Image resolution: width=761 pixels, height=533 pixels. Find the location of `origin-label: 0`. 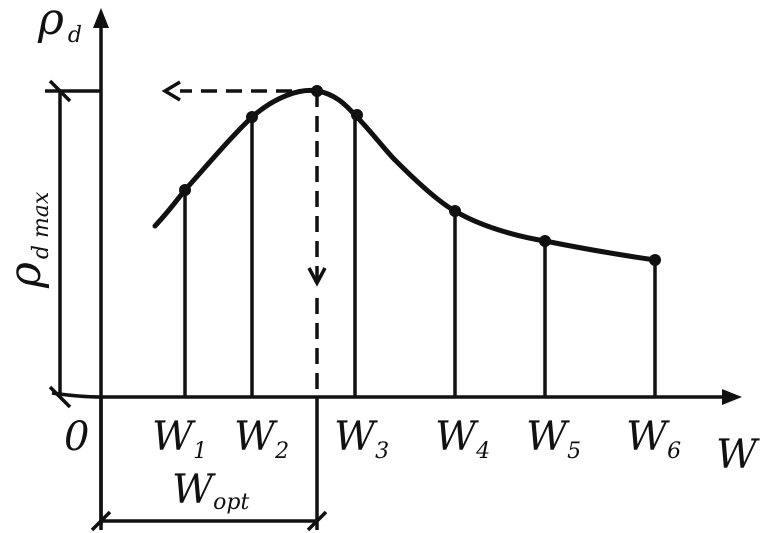

origin-label: 0 is located at coordinates (76, 437).